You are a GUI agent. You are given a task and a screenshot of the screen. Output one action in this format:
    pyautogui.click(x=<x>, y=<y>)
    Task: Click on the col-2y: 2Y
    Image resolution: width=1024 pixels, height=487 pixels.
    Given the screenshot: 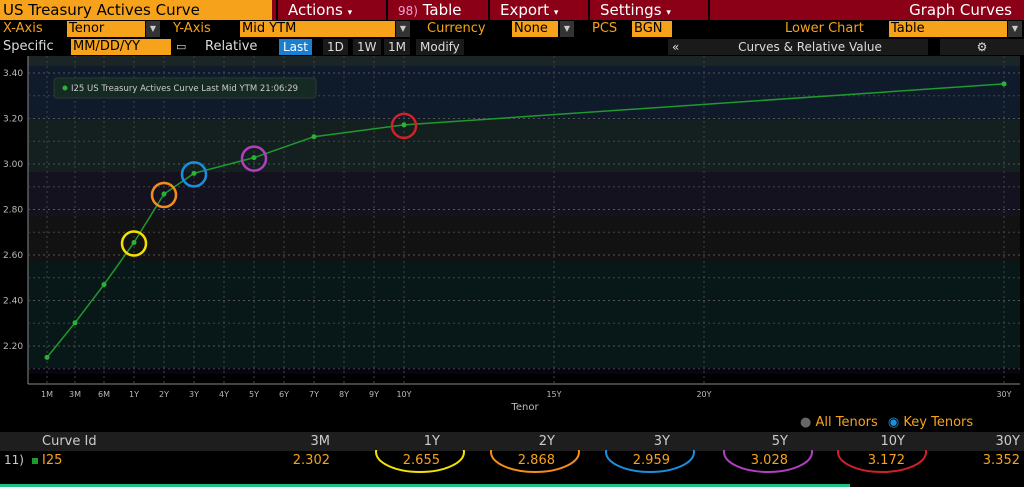 What is the action you would take?
    pyautogui.click(x=546, y=441)
    